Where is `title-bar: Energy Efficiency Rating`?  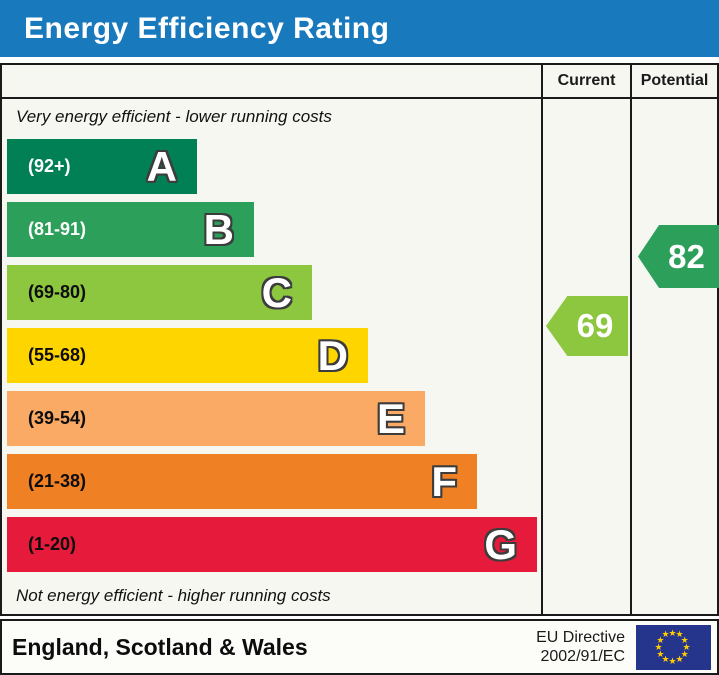
title-bar: Energy Efficiency Rating is located at coordinates (359, 28).